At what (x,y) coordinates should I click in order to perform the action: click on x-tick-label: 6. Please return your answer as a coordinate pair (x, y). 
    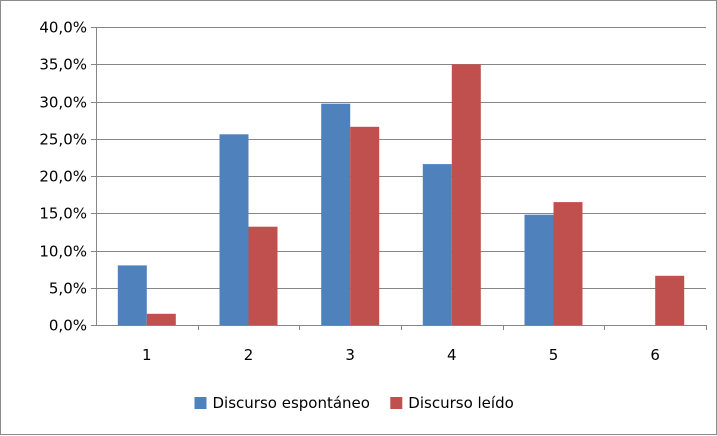
    Looking at the image, I should click on (655, 355).